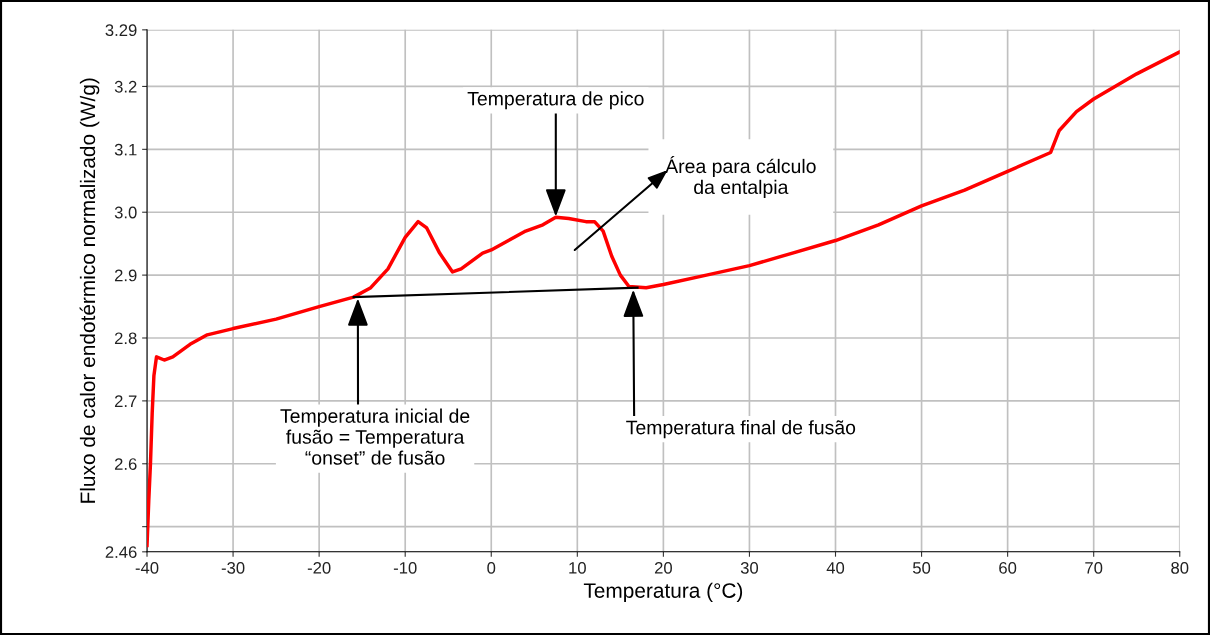 The image size is (1210, 635). I want to click on y-tick-label: 2.7, so click(125, 401).